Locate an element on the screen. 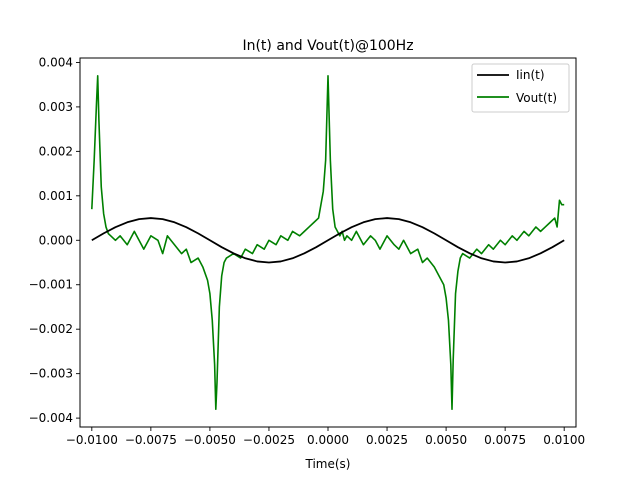 Image resolution: width=640 pixels, height=480 pixels. x-tick-label: 0.0075 is located at coordinates (505, 440).